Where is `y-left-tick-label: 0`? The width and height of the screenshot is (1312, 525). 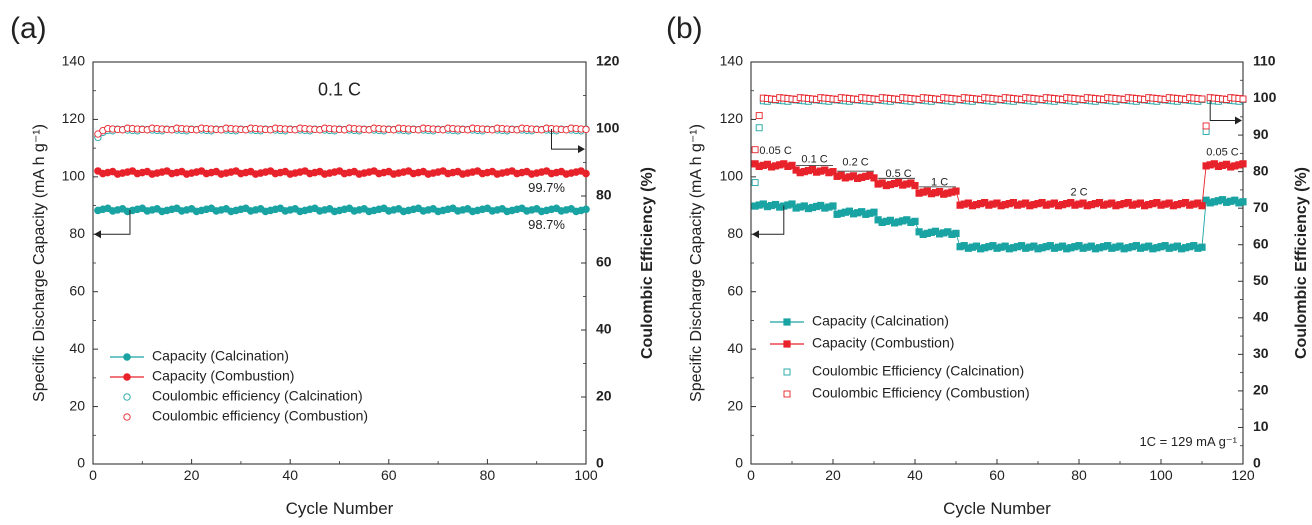
y-left-tick-label: 0 is located at coordinates (739, 463).